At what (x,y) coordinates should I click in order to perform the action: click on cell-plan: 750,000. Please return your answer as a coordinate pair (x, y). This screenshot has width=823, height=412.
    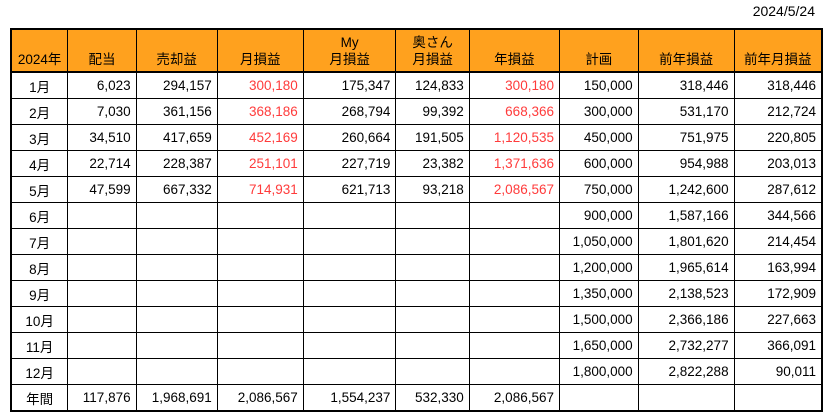
    Looking at the image, I should click on (598, 189).